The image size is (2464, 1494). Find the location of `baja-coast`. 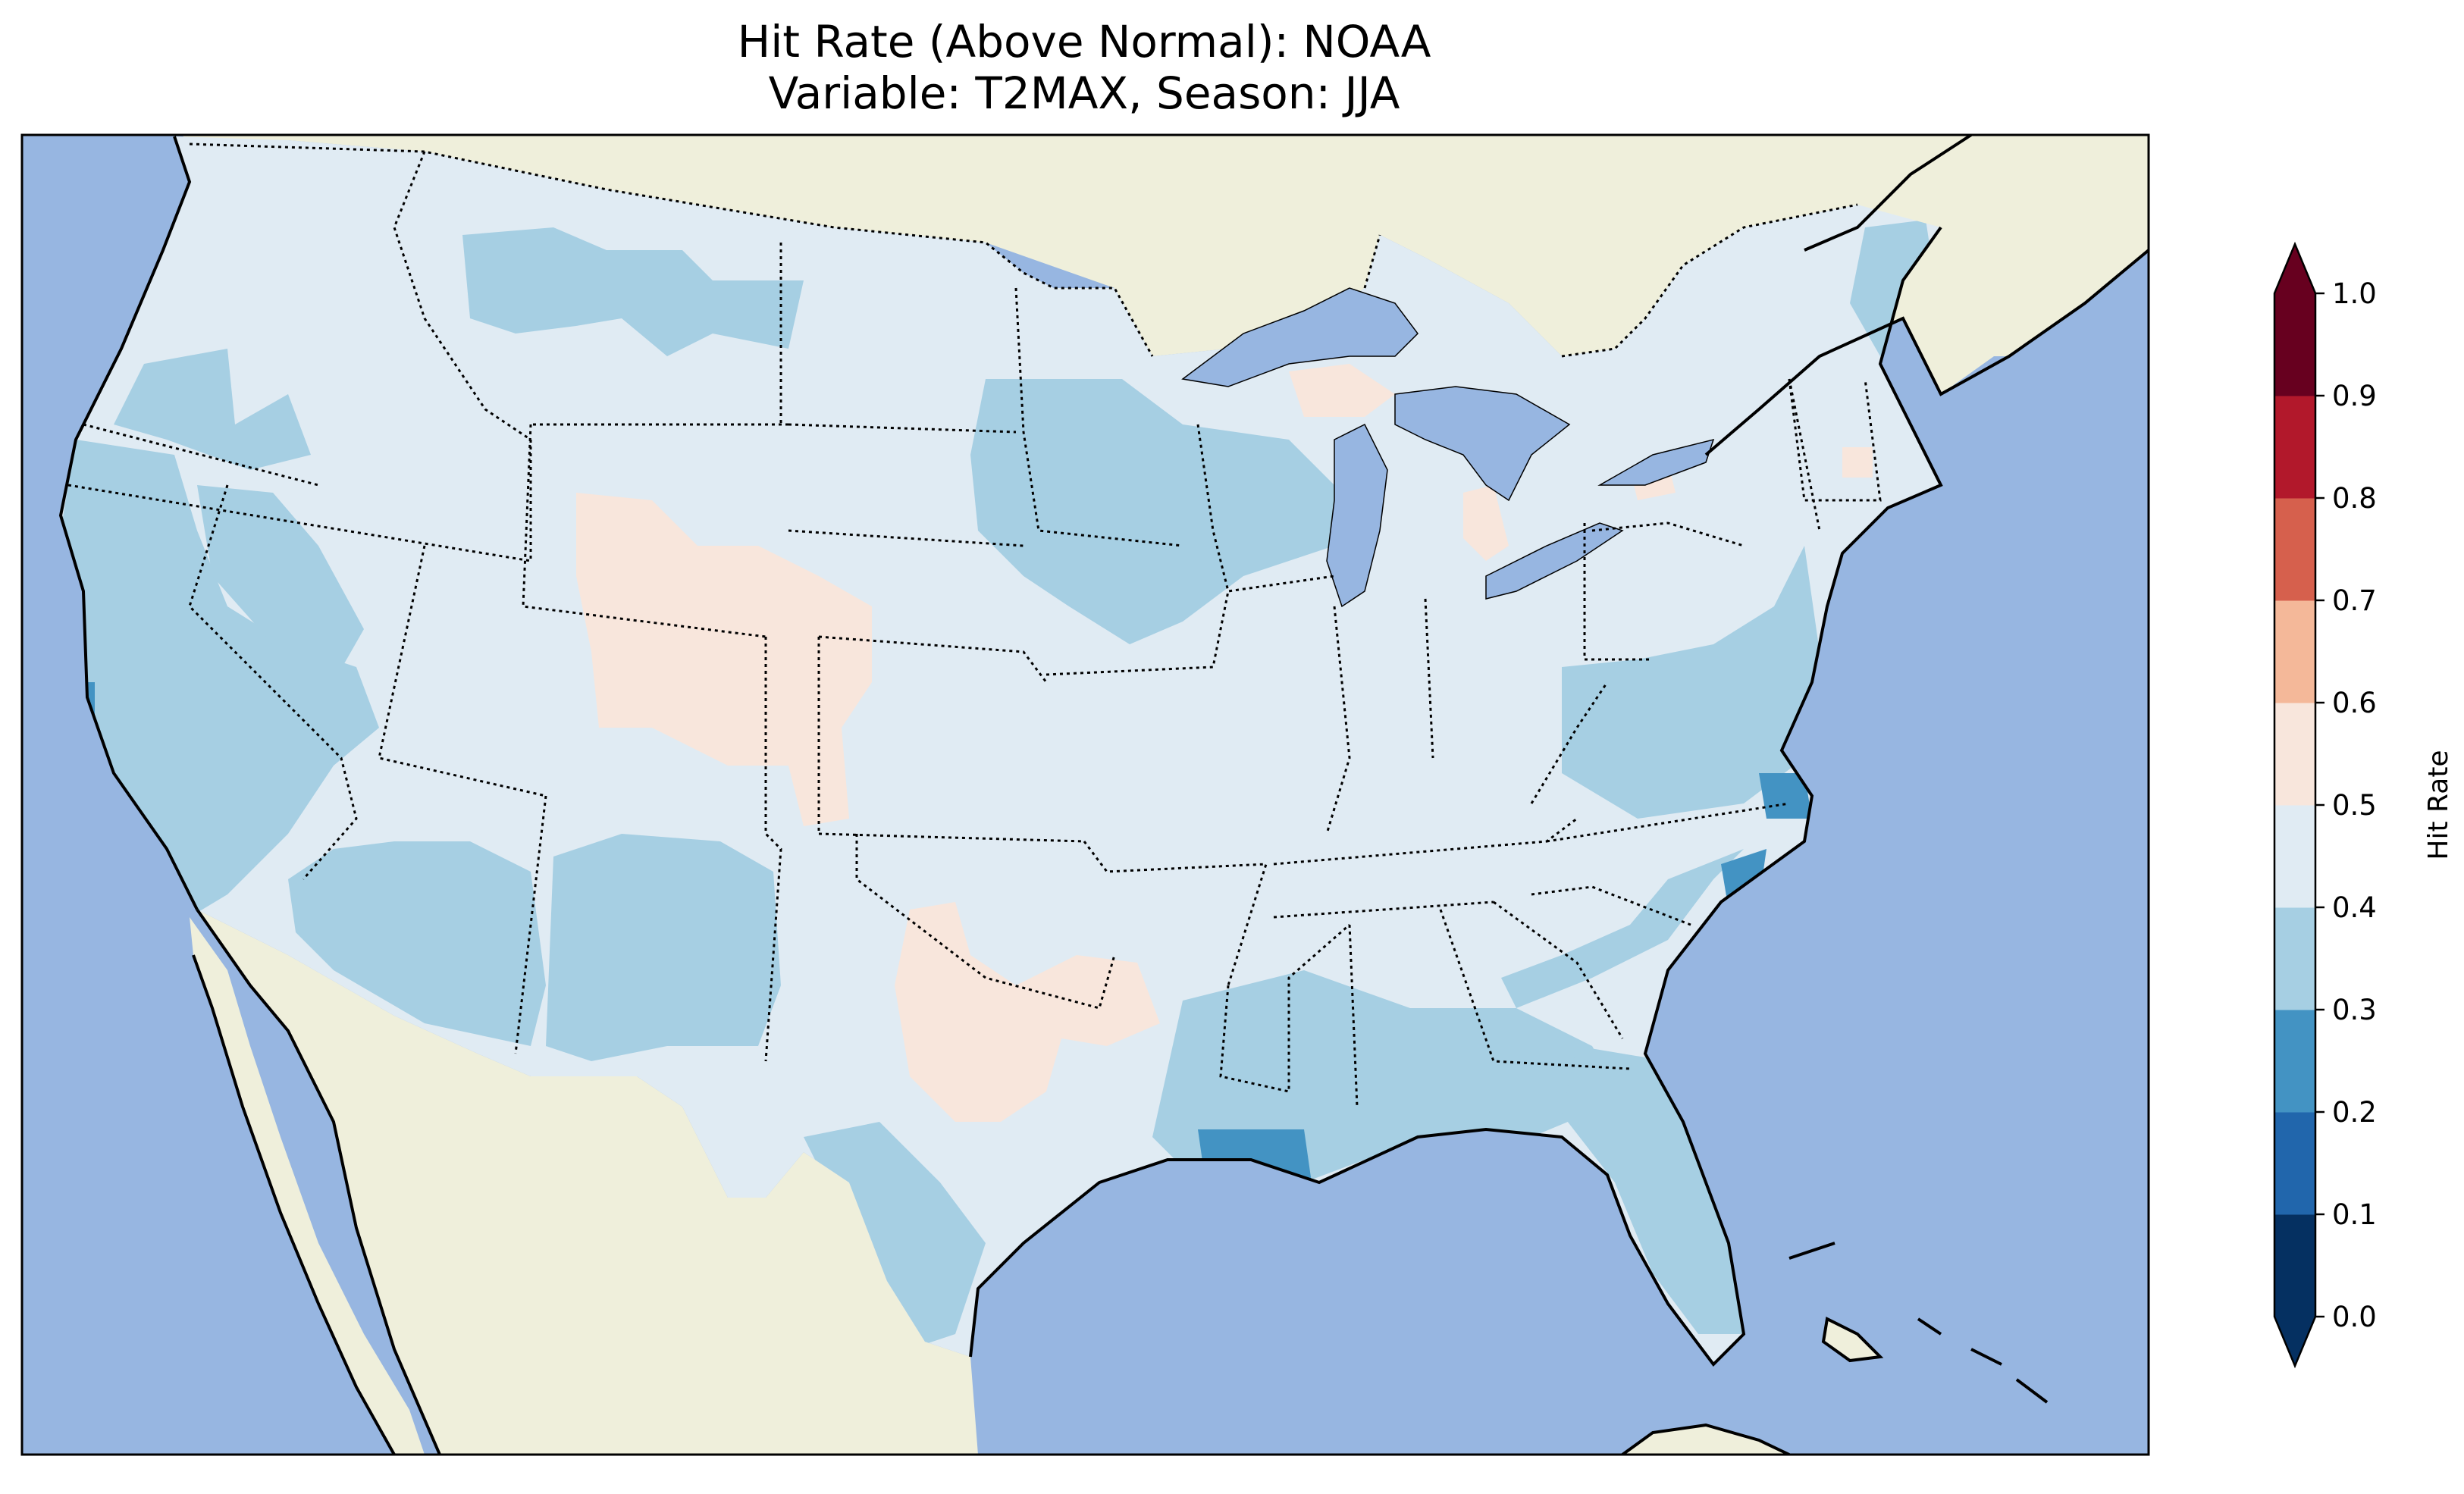

baja-coast is located at coordinates (294, 1204).